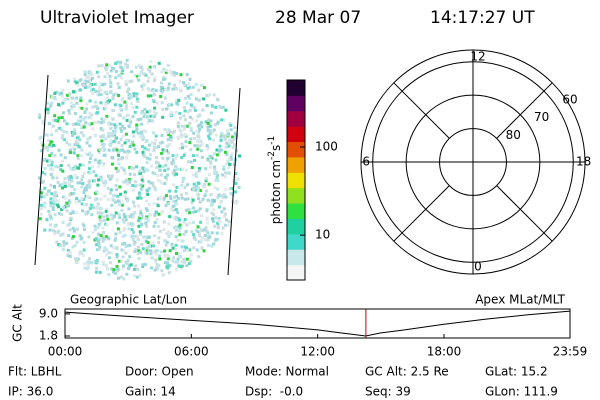  Describe the element at coordinates (150, 392) in the screenshot. I see `info-field: Gain: 14` at that location.